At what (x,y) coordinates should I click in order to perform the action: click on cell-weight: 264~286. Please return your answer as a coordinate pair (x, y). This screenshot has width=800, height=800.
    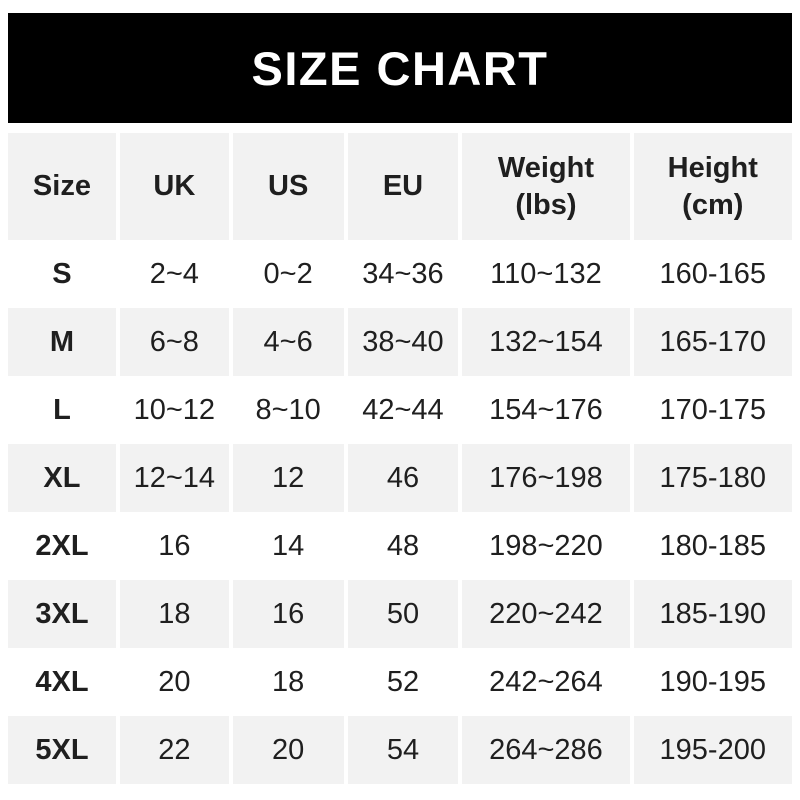
    Looking at the image, I should click on (546, 750).